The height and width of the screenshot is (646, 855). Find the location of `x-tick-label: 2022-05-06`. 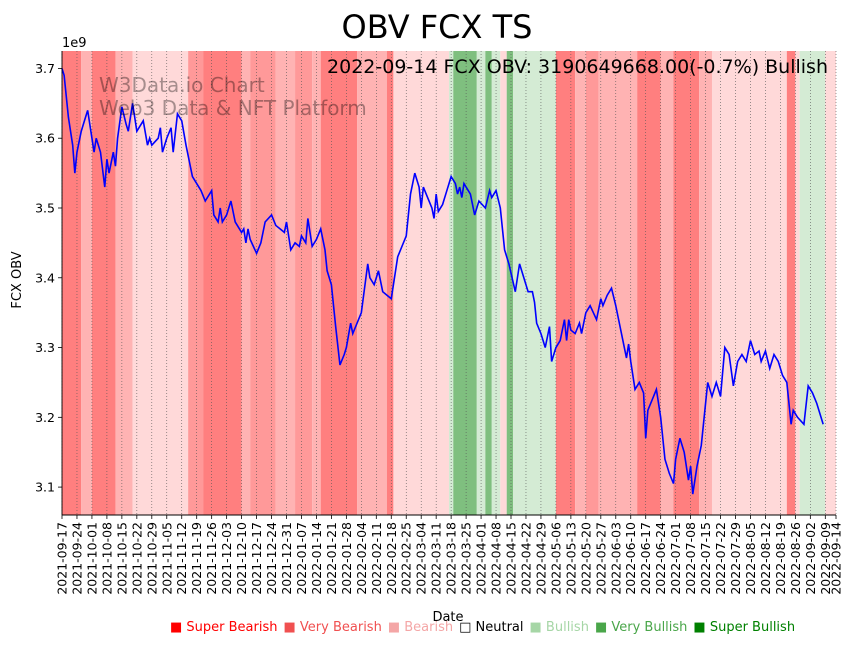

x-tick-label: 2022-05-06 is located at coordinates (555, 558).